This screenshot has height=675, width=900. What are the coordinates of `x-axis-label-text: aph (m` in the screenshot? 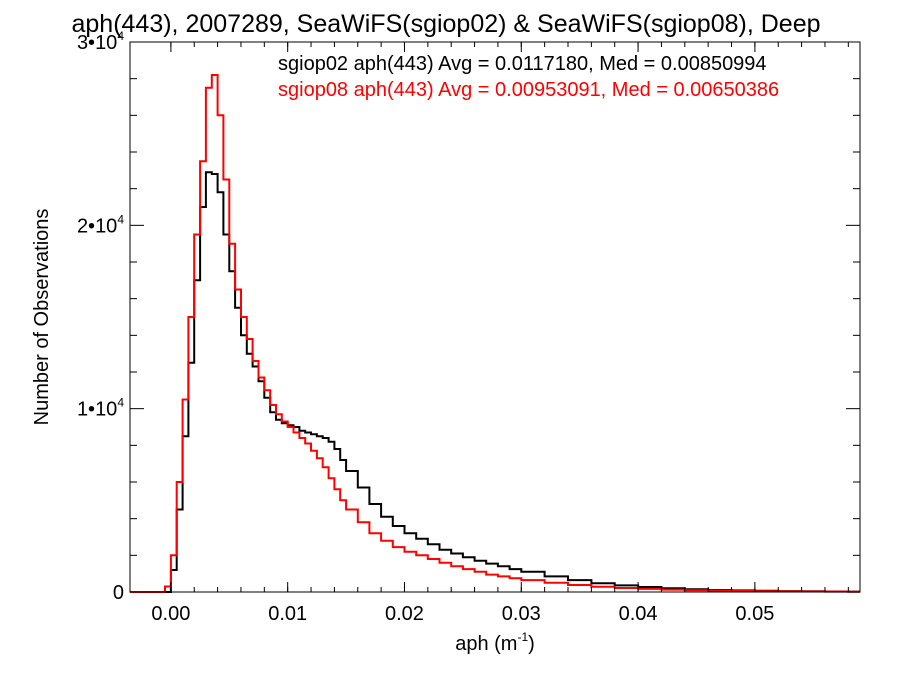 It's located at (486, 644).